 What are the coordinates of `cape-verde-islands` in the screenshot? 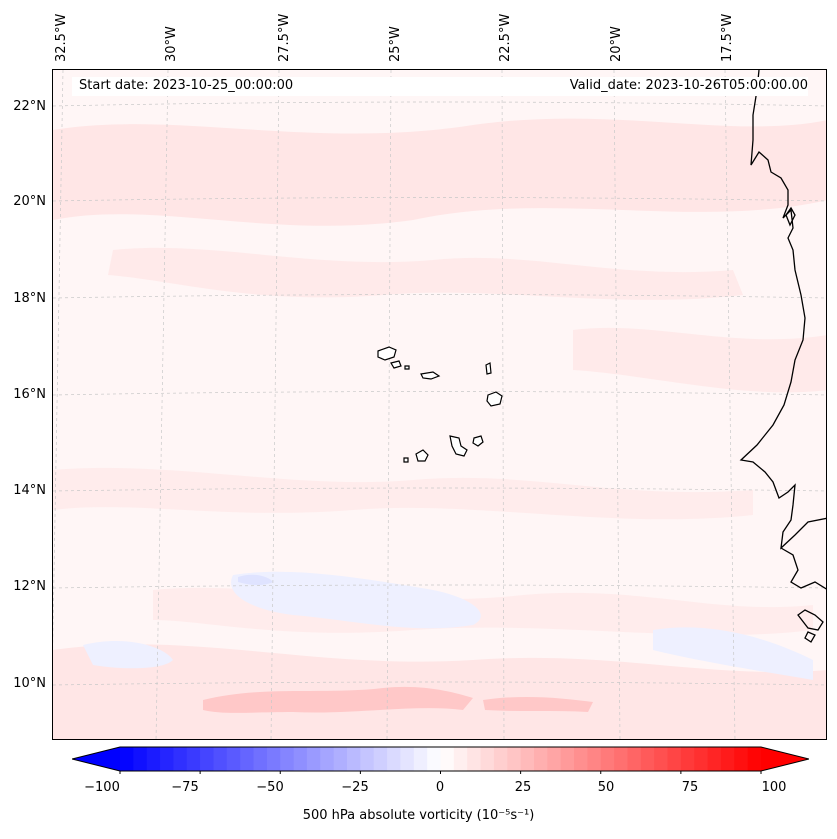 It's located at (440, 404).